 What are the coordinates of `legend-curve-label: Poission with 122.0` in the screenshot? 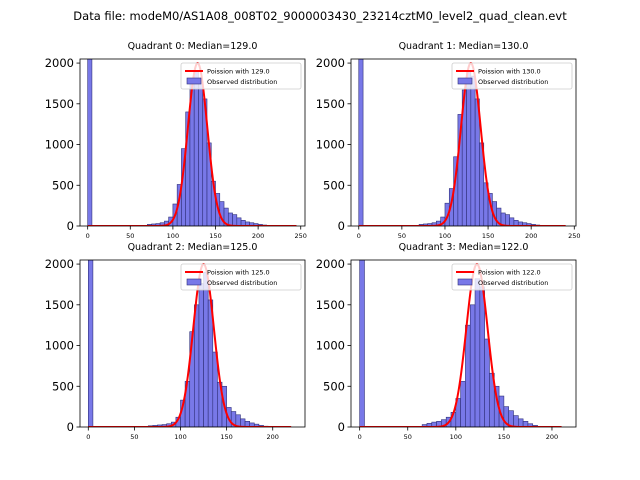 It's located at (509, 273).